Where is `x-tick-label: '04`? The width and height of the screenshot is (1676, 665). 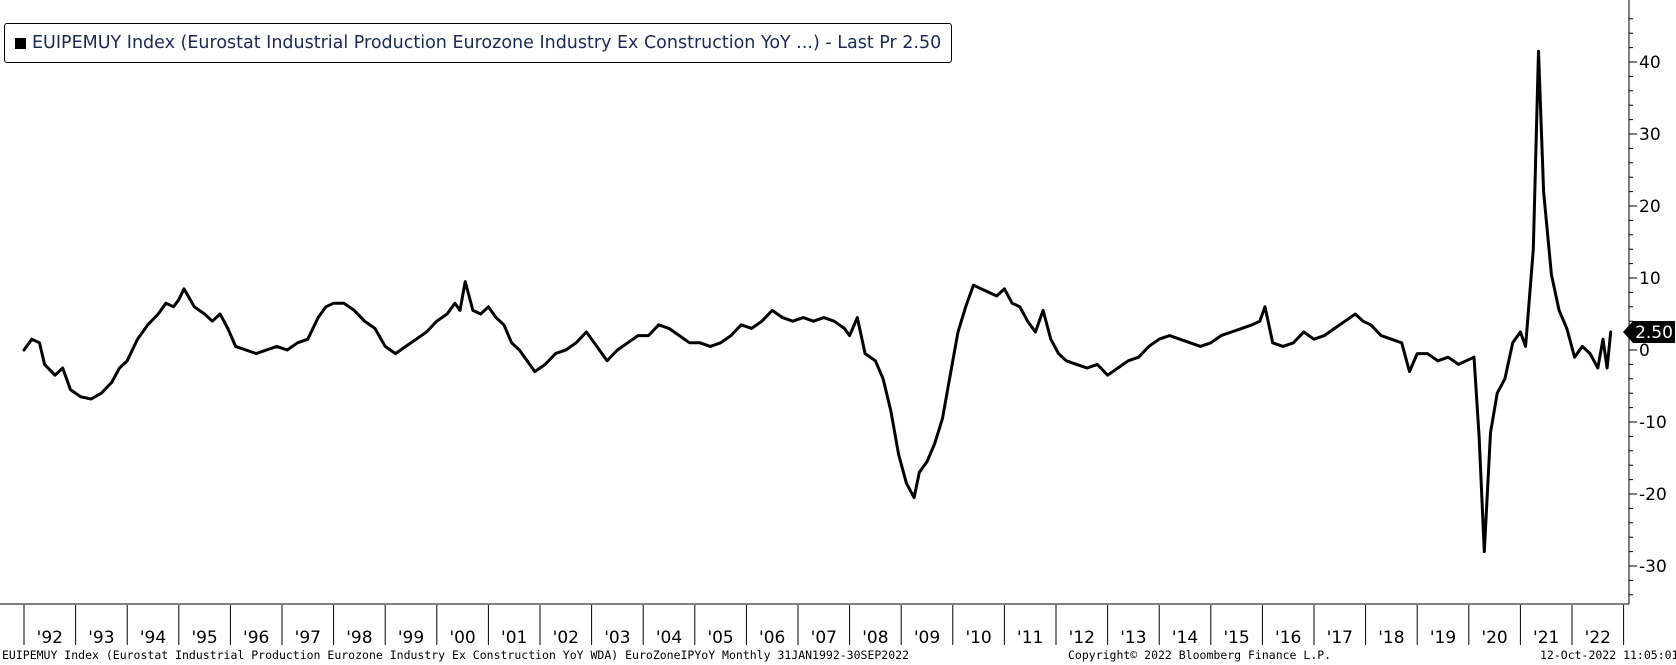 x-tick-label: '04 is located at coordinates (669, 638).